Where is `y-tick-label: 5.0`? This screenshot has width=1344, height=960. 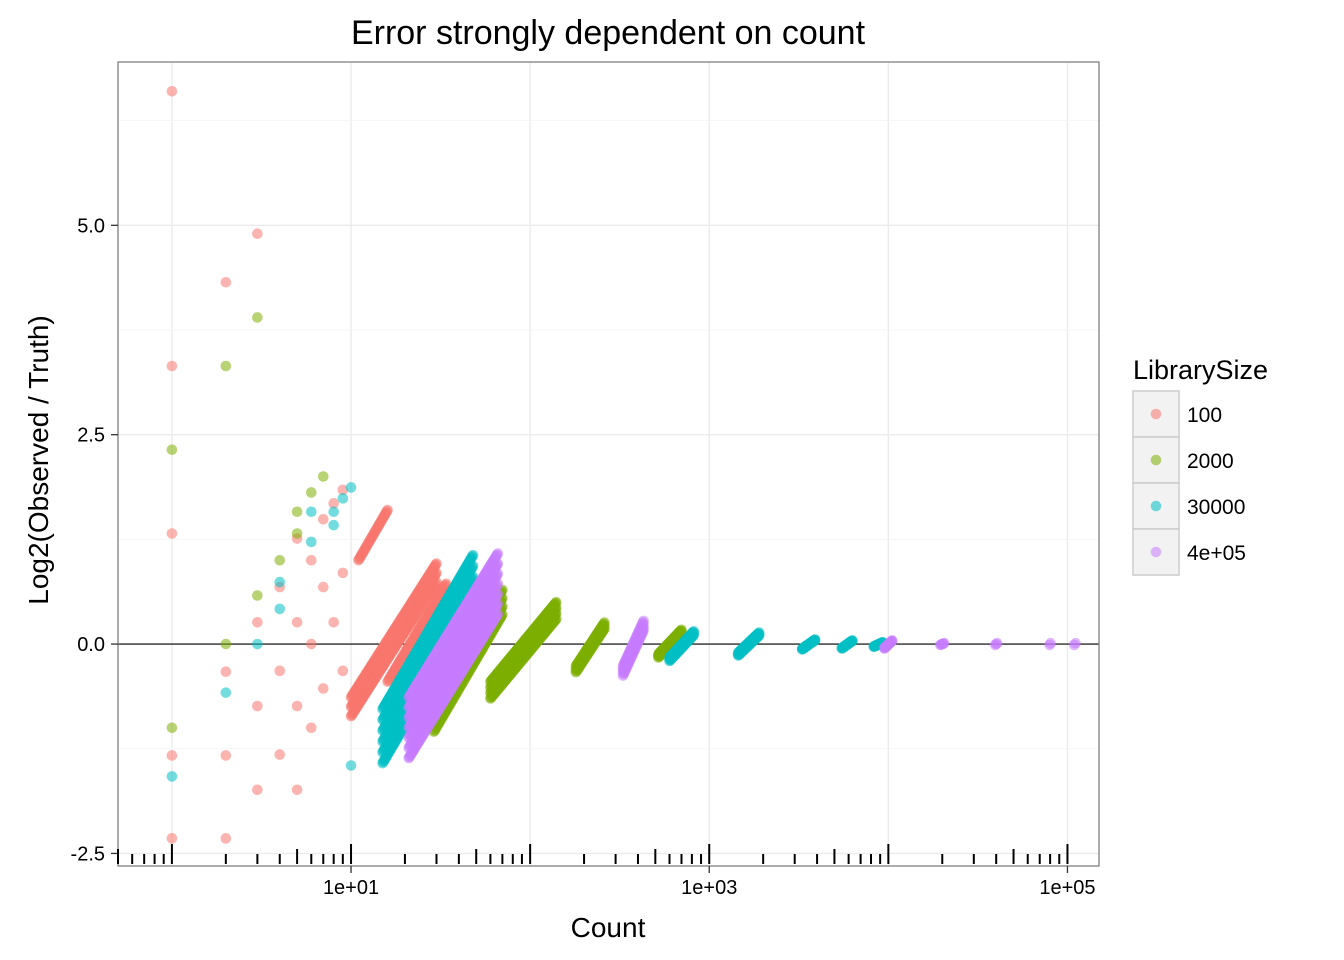 y-tick-label: 5.0 is located at coordinates (91, 226).